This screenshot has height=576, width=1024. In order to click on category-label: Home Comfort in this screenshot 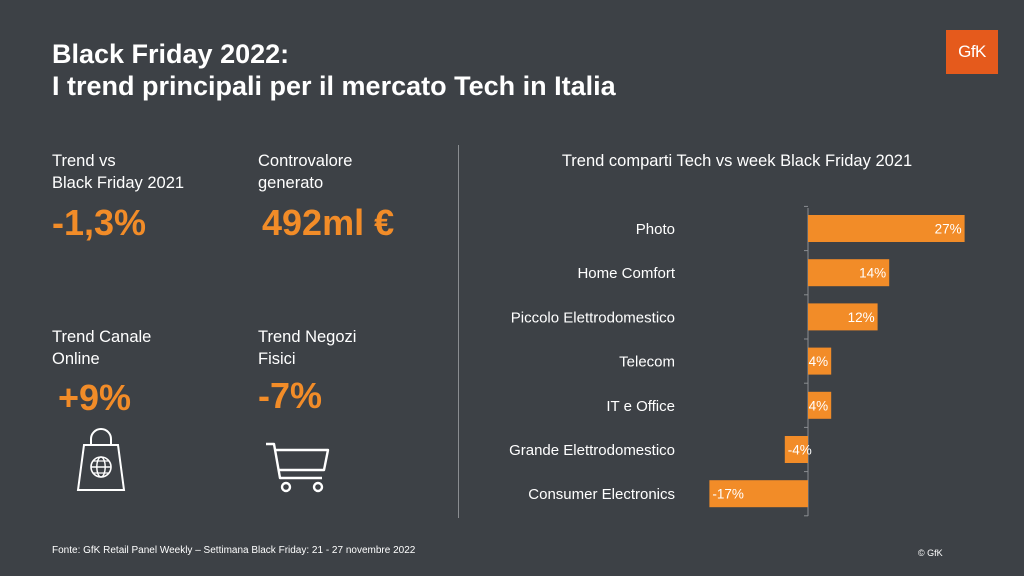, I will do `click(626, 273)`.